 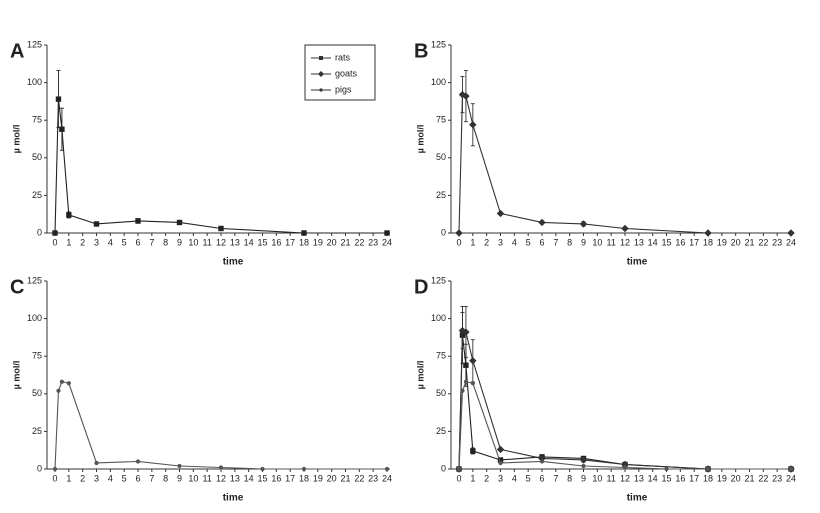 I want to click on x-tick-label: 21, so click(x=749, y=478).